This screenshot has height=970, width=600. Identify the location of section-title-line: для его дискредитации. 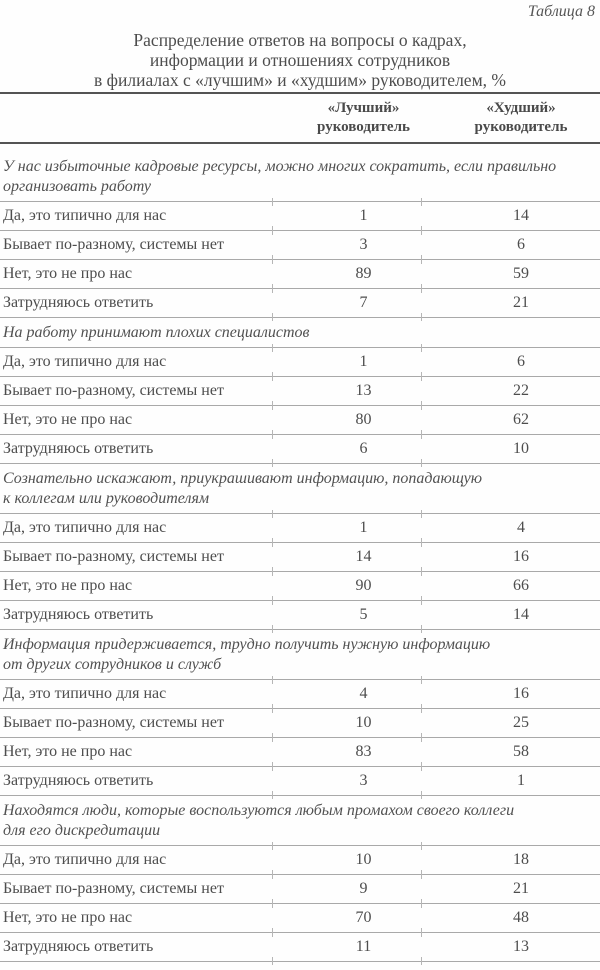
(82, 830).